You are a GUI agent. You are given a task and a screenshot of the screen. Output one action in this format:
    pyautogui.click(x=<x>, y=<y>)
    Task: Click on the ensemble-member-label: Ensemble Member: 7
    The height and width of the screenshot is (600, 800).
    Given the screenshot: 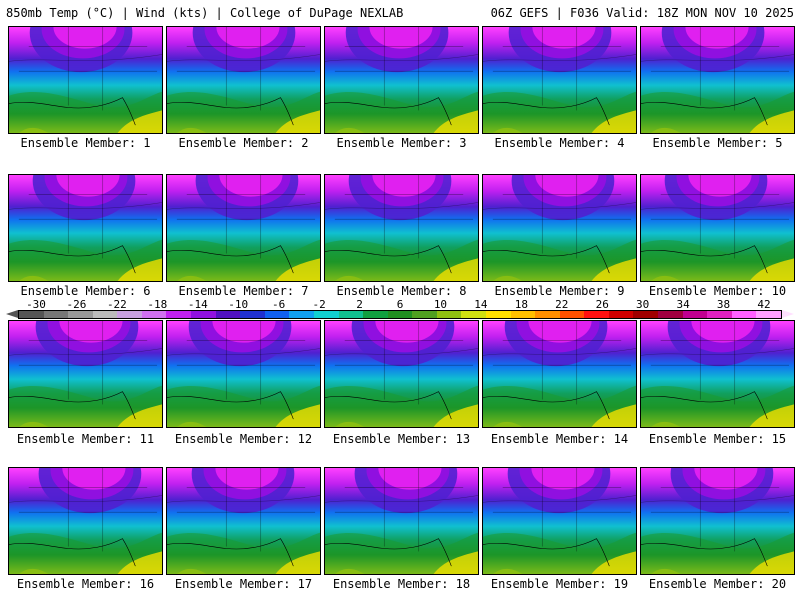 What is the action you would take?
    pyautogui.click(x=243, y=291)
    